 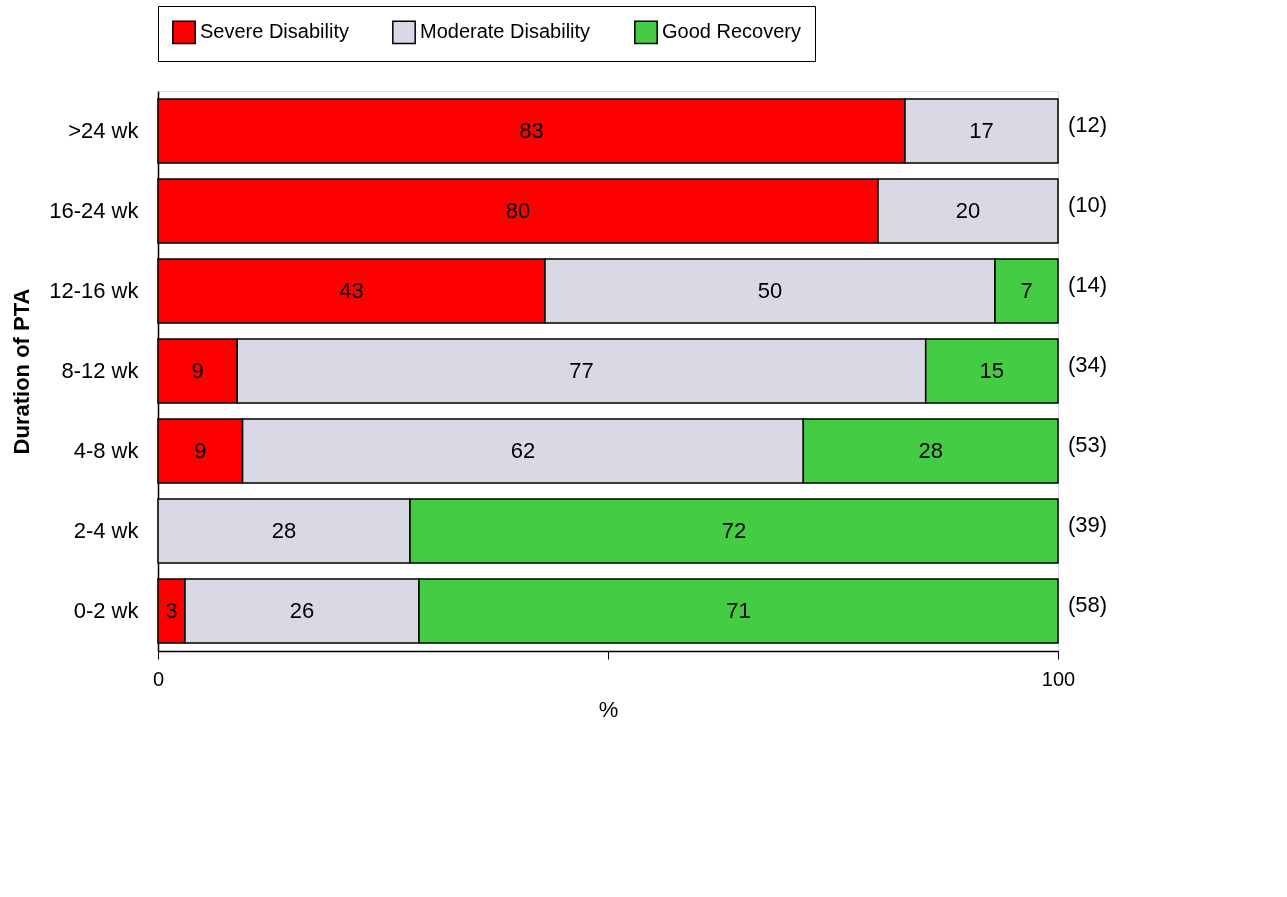 What do you see at coordinates (523, 450) in the screenshot?
I see `data-label: 62` at bounding box center [523, 450].